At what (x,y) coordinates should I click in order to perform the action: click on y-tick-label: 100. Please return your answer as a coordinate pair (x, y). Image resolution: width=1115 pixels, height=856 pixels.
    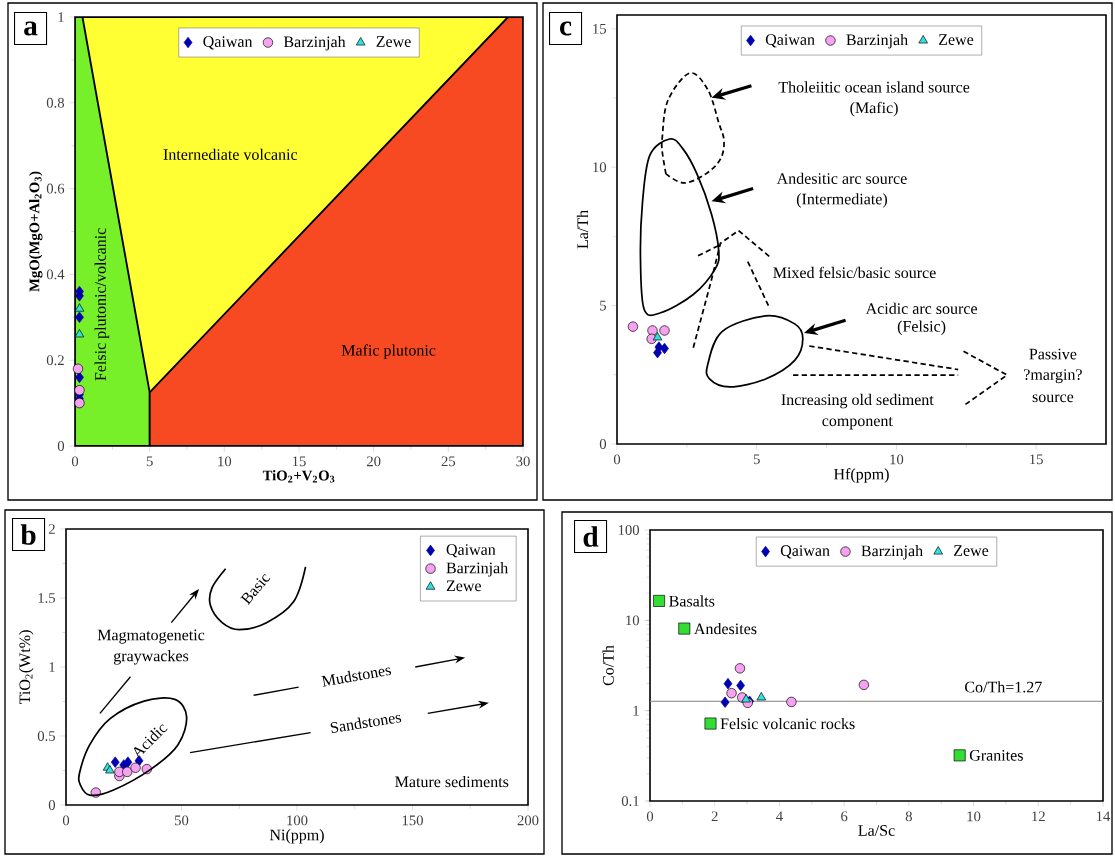
    Looking at the image, I should click on (629, 530).